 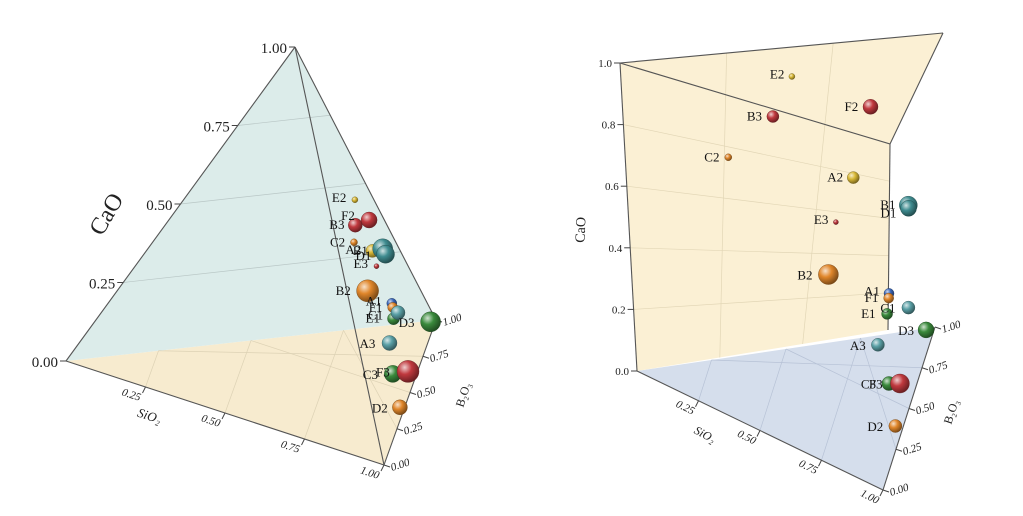 What do you see at coordinates (217, 128) in the screenshot?
I see `left-cao-tick-label: 0.75` at bounding box center [217, 128].